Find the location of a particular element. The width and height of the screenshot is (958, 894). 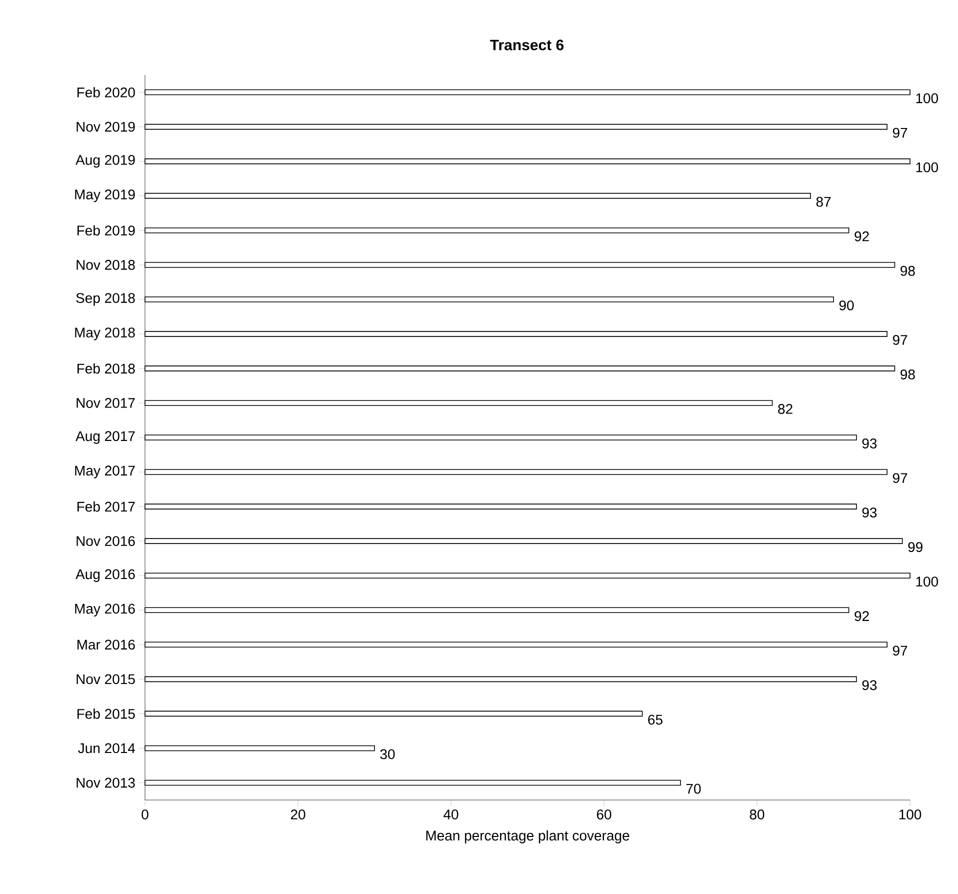

y-tick-label: Feb 2017 is located at coordinates (106, 506).